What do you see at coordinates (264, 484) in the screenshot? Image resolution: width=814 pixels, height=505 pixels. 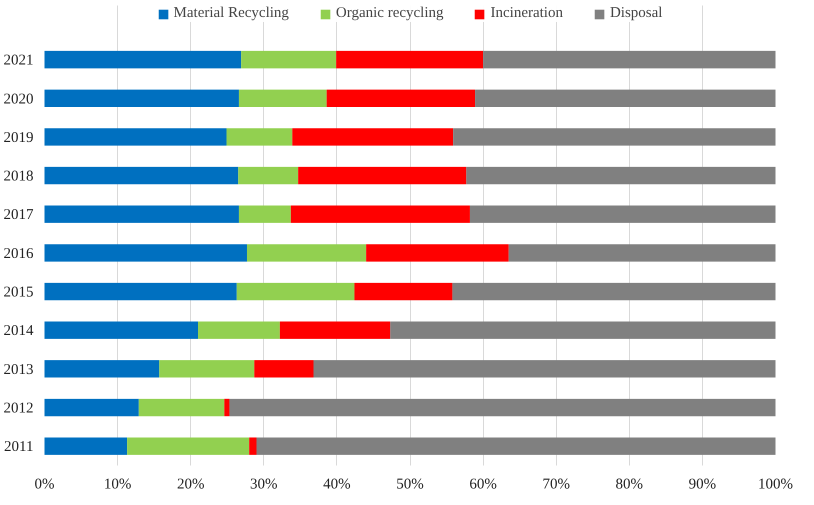 I see `x-tick-label: 30%` at bounding box center [264, 484].